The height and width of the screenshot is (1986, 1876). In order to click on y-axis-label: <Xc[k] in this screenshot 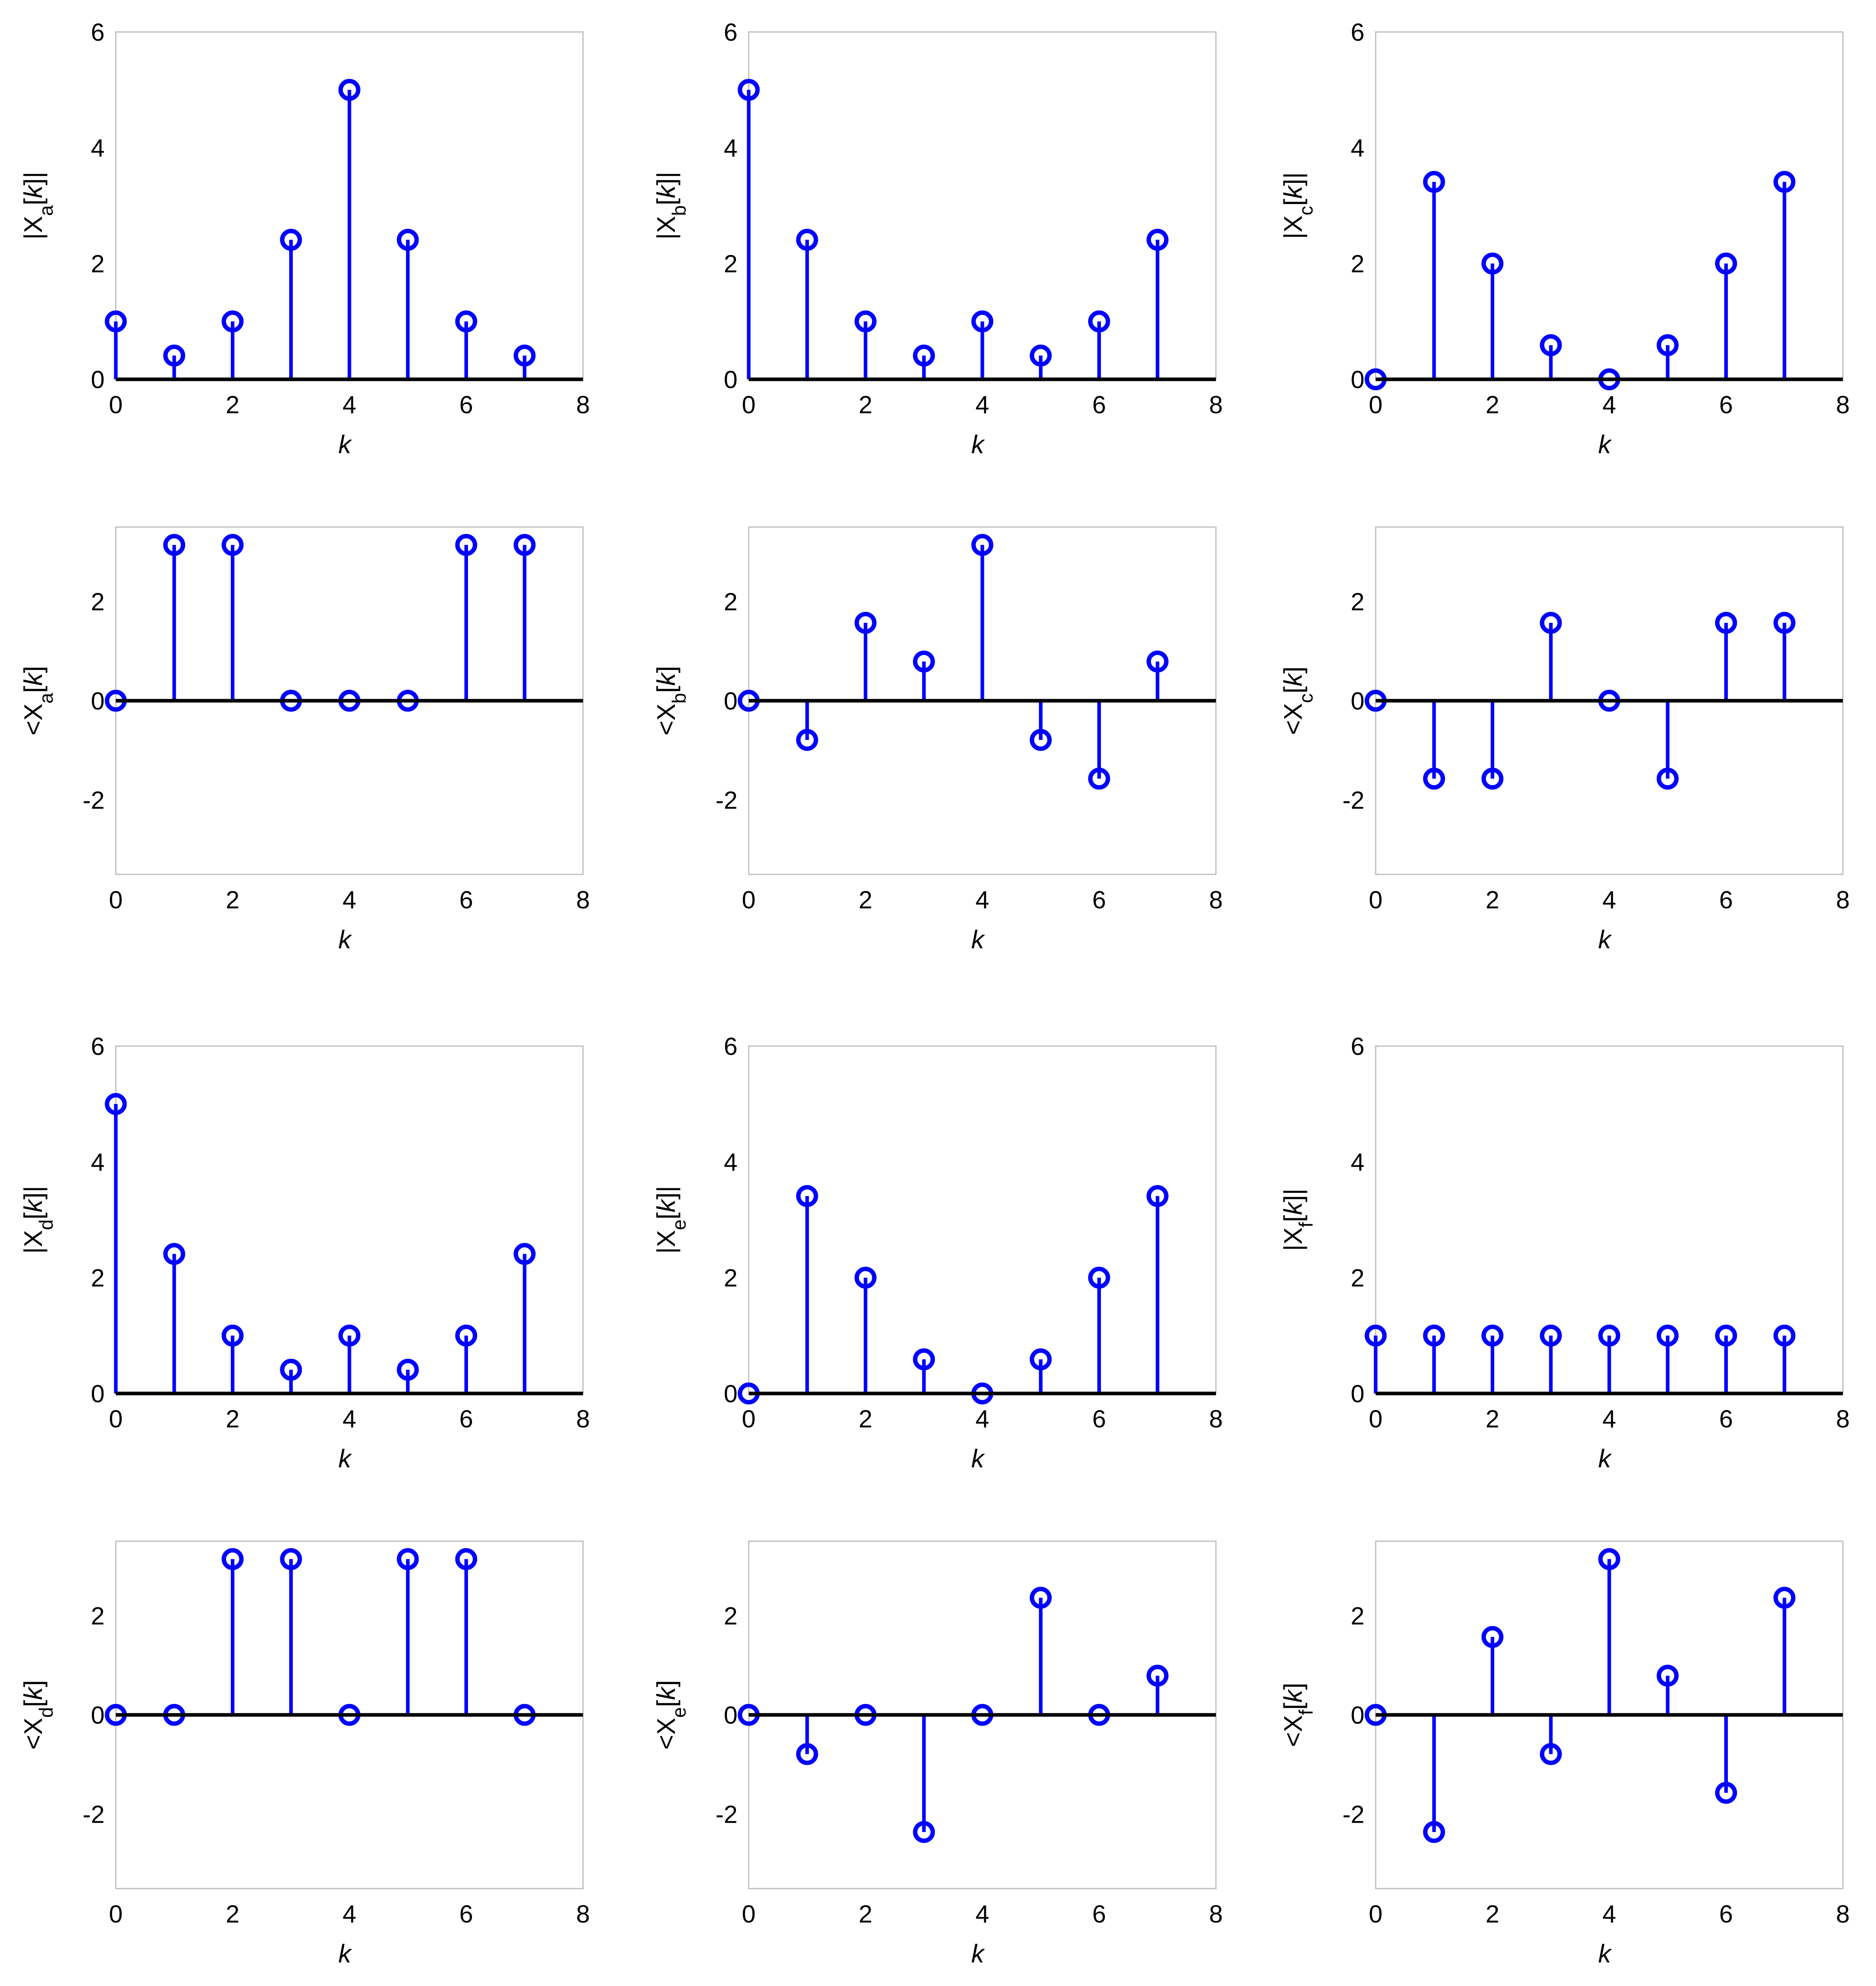, I will do `click(1298, 700)`.